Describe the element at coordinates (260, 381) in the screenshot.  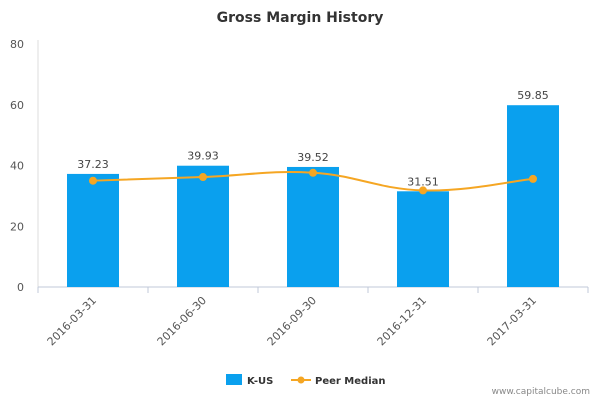
I see `legend-label-k-us: K-US` at that location.